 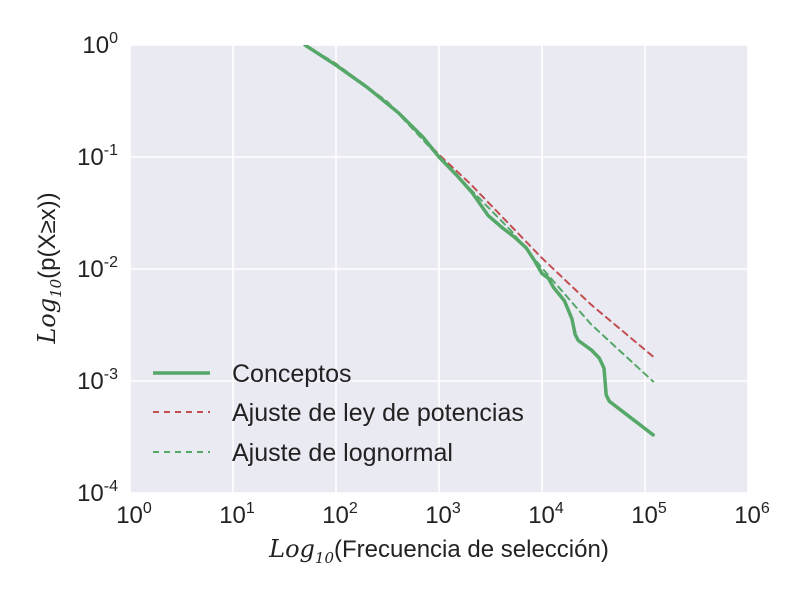 I want to click on y-tick-label: 10⁻⁴, so click(x=97, y=492).